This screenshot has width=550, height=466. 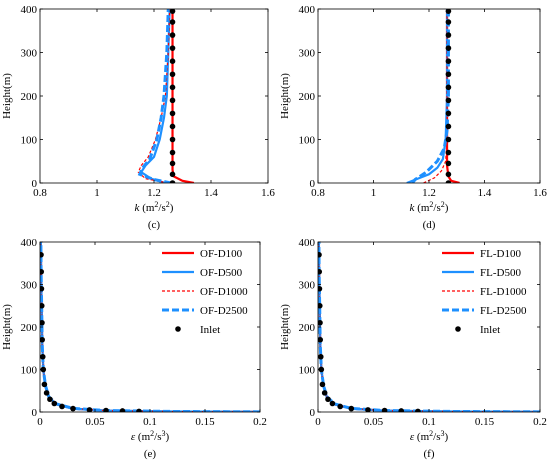 I want to click on x-axis-label-d: k (m2/s2), so click(x=429, y=207).